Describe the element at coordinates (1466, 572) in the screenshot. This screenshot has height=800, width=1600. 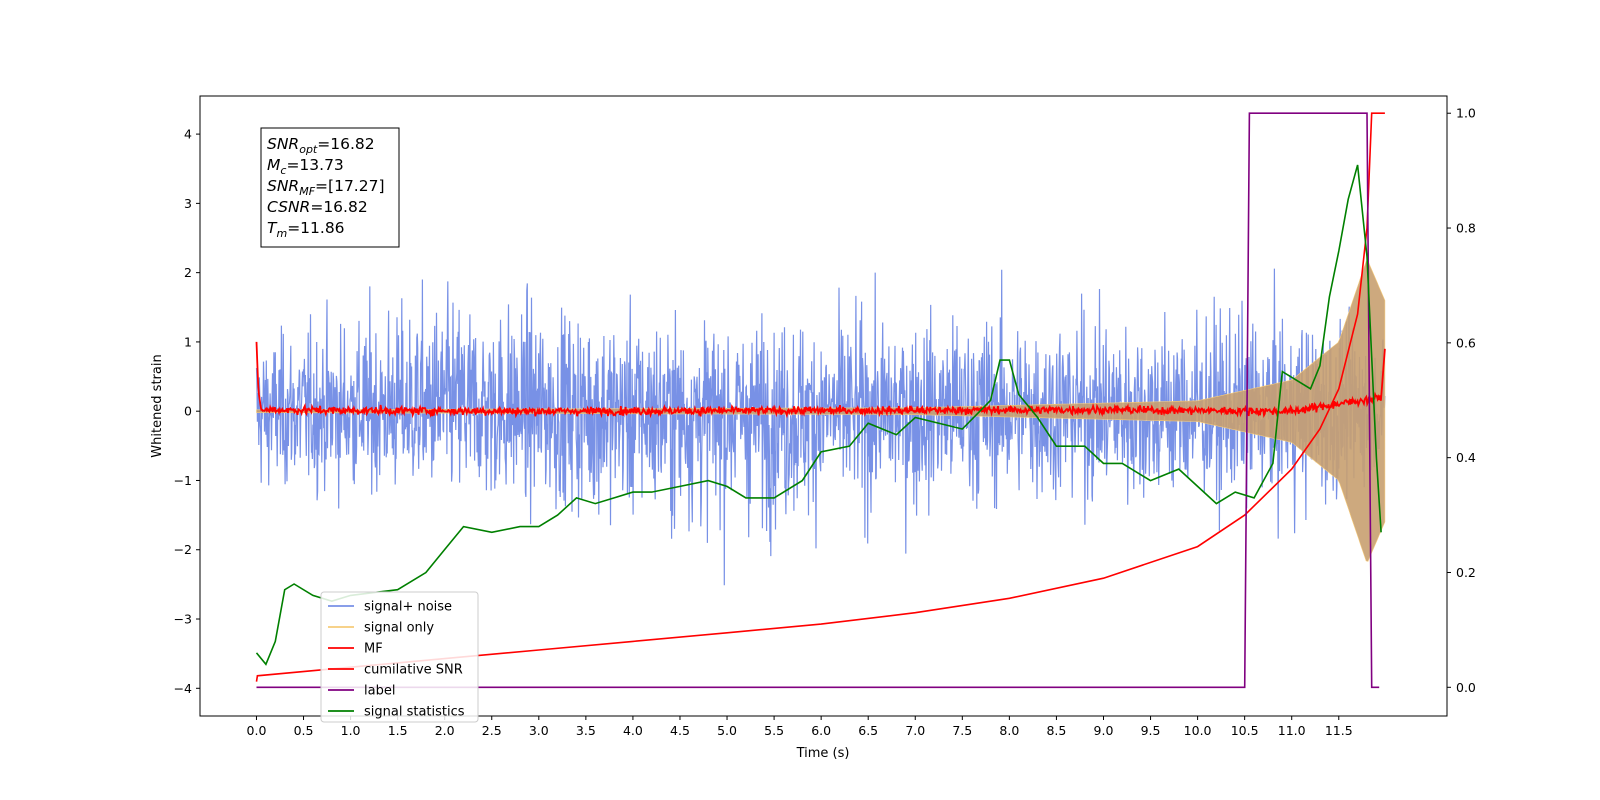
I see `y-right-tick-label: 0.2` at that location.